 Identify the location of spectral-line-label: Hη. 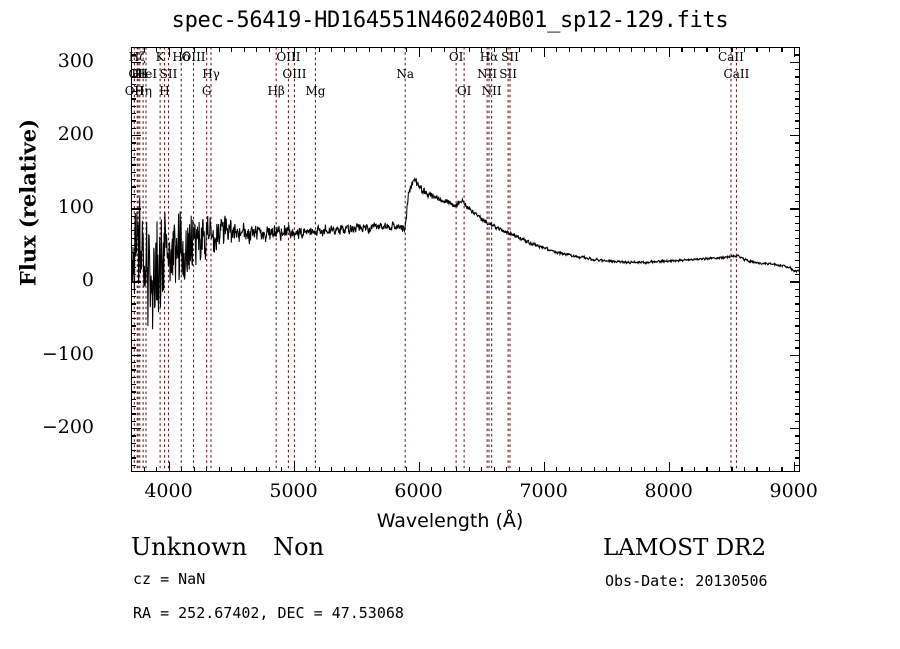
(143, 91).